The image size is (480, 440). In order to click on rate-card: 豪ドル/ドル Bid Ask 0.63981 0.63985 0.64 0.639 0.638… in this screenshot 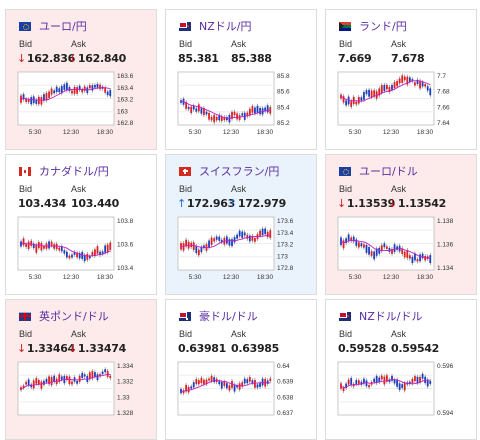, I will do `click(241, 369)`.